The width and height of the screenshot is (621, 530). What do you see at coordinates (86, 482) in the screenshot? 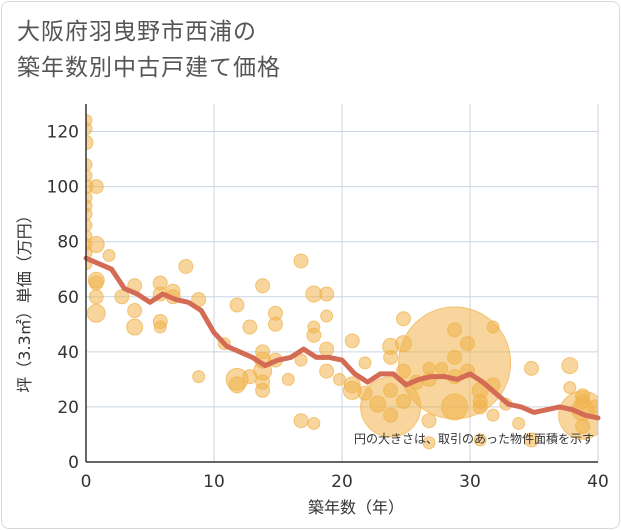
I see `x-tick-label: 0` at bounding box center [86, 482].